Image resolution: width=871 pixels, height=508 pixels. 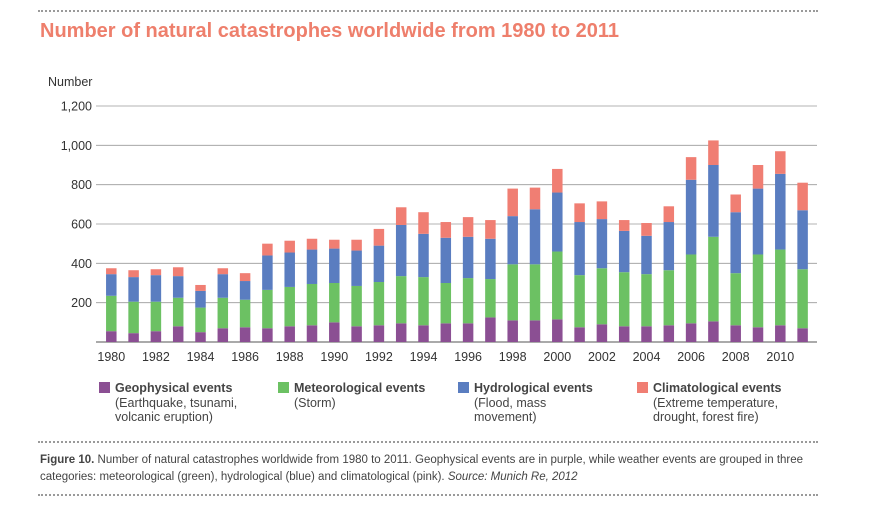 What do you see at coordinates (81, 185) in the screenshot?
I see `y-tick-label: 800` at bounding box center [81, 185].